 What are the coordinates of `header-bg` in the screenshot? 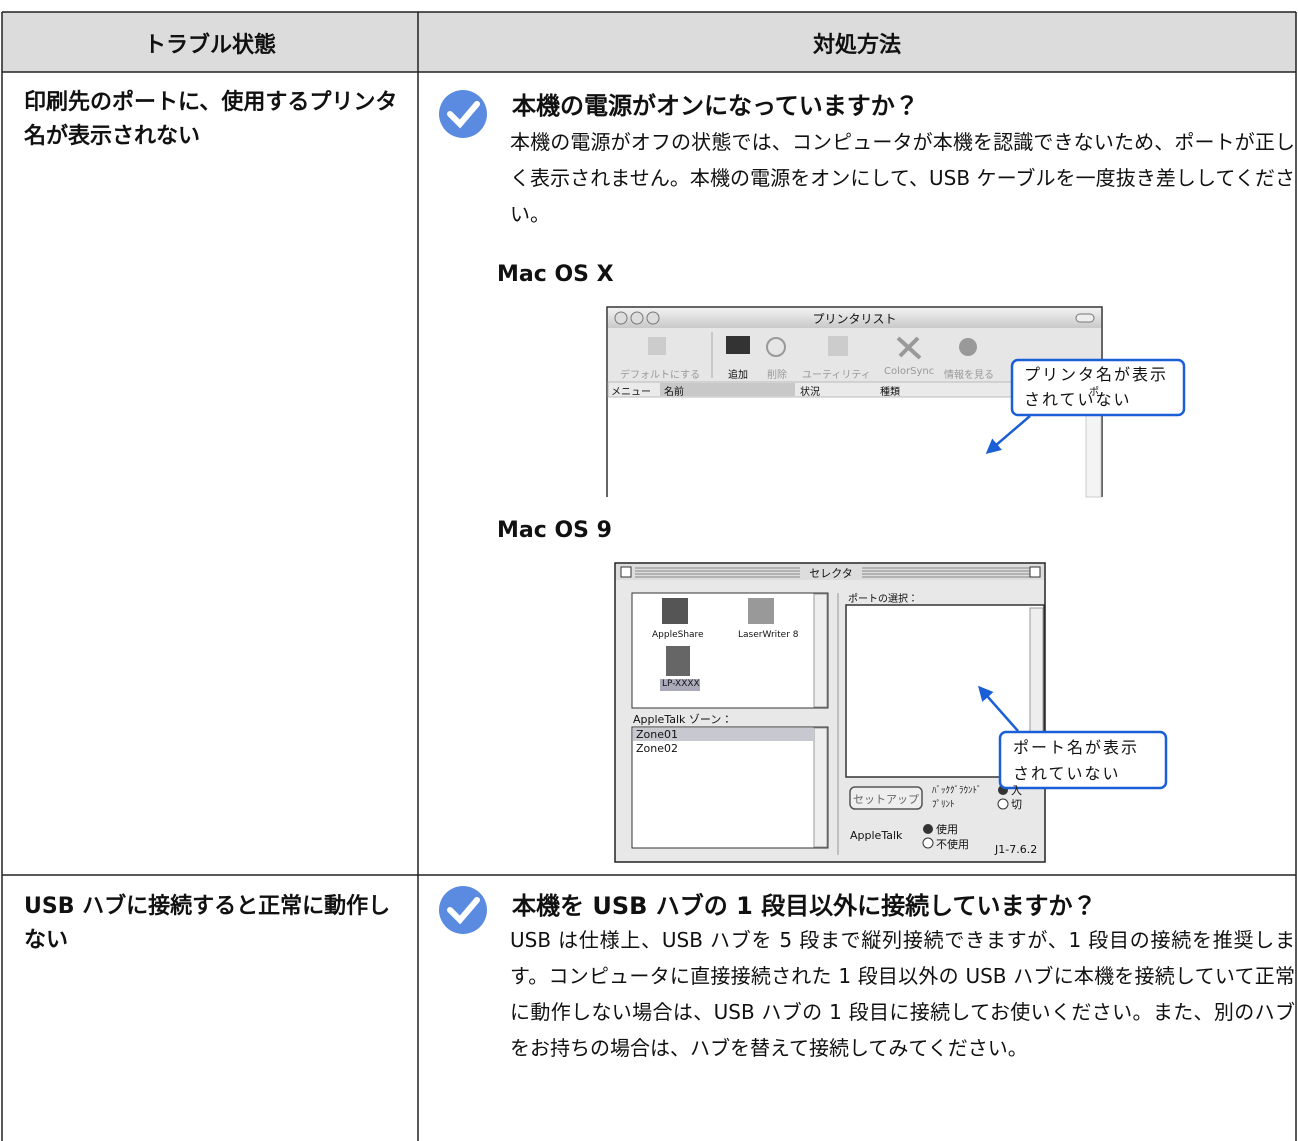 It's located at (649, 42).